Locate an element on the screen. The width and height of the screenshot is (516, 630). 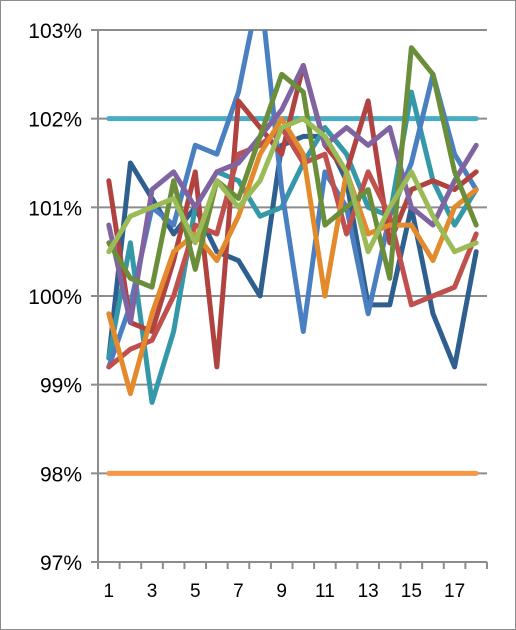
x-tick-label: 11 is located at coordinates (325, 591).